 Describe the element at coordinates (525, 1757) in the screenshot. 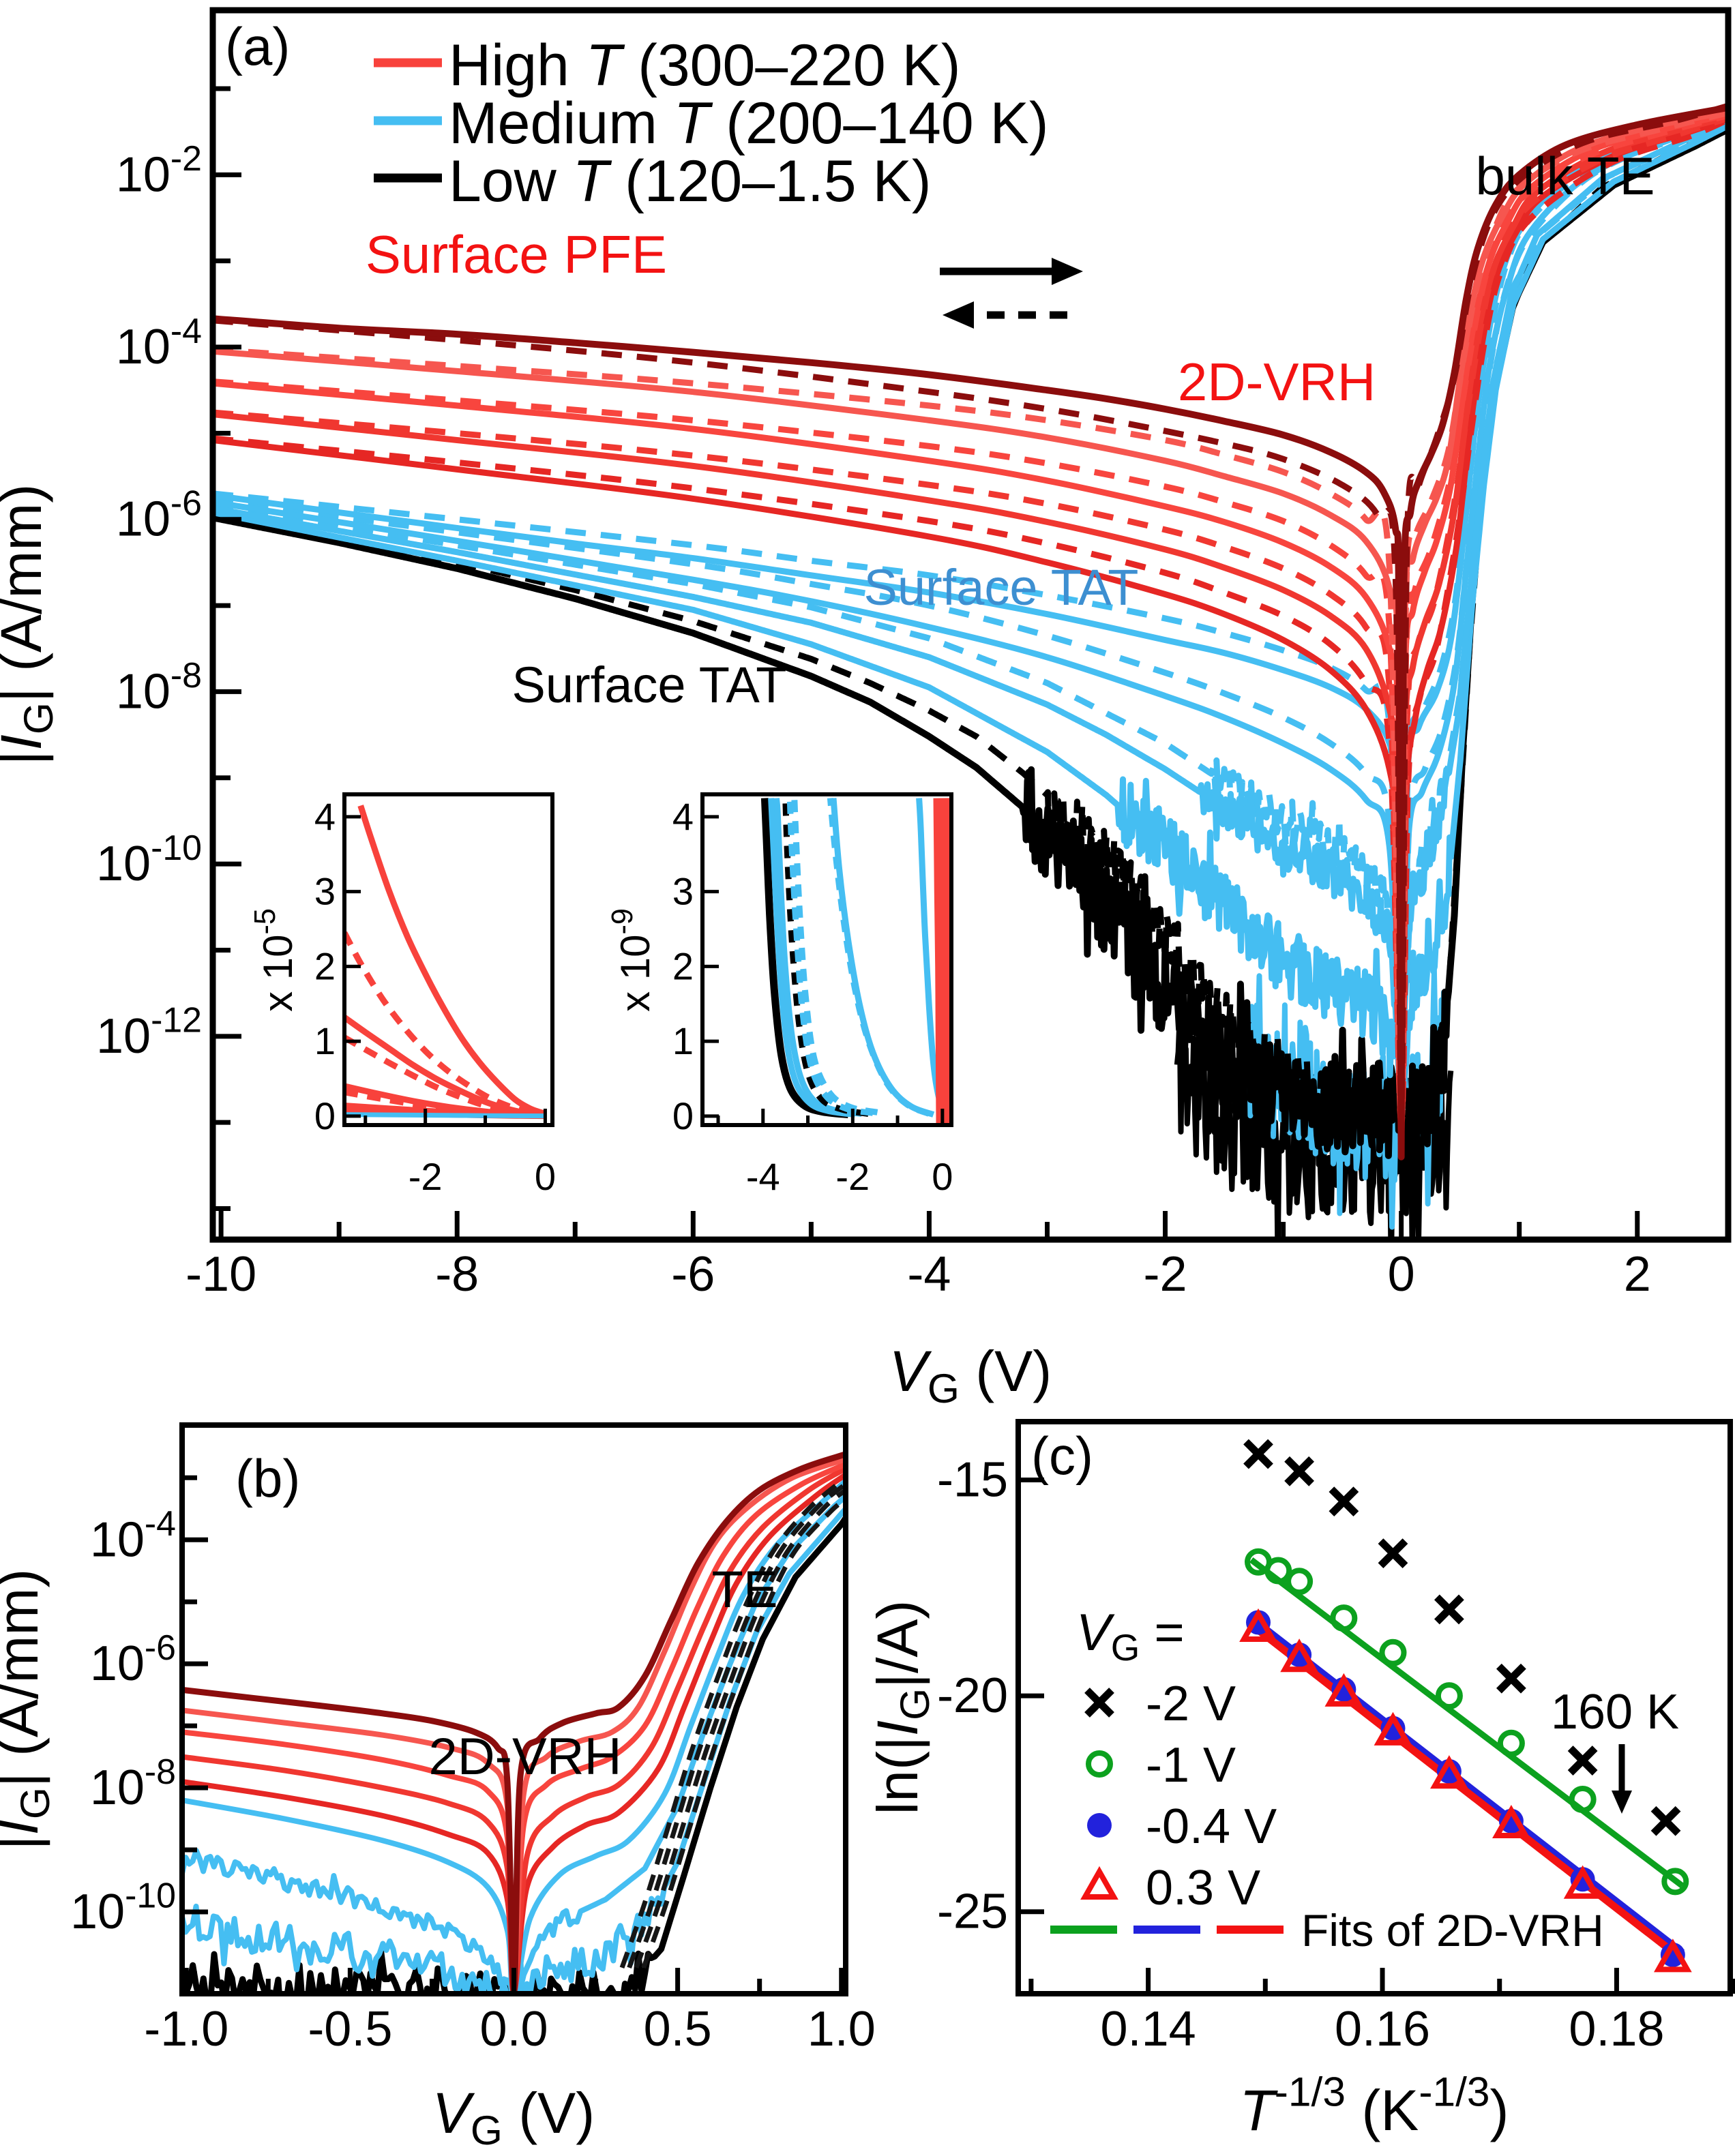

I see `annotation-2d-vrh: 2D-VRH` at that location.